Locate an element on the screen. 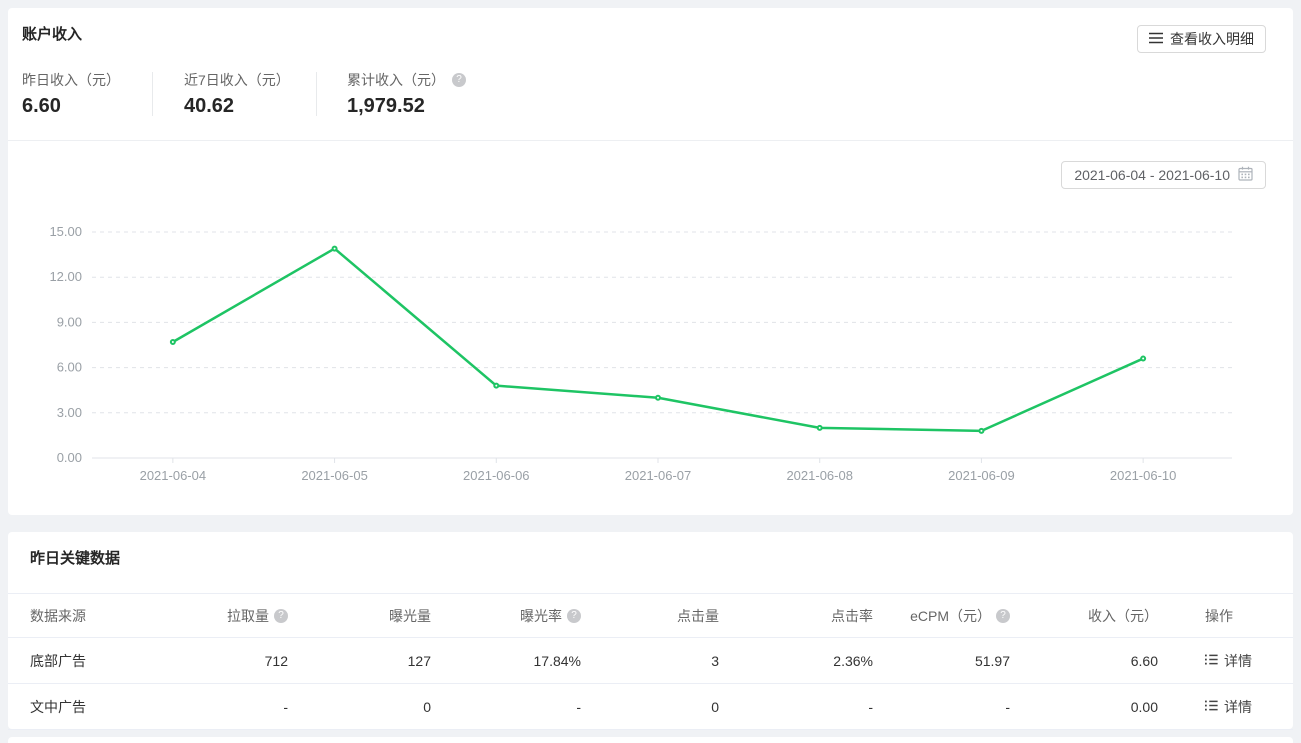 Image resolution: width=1301 pixels, height=743 pixels. date-range-value: 2021-06-04 - 2021-06-10 is located at coordinates (1152, 175).